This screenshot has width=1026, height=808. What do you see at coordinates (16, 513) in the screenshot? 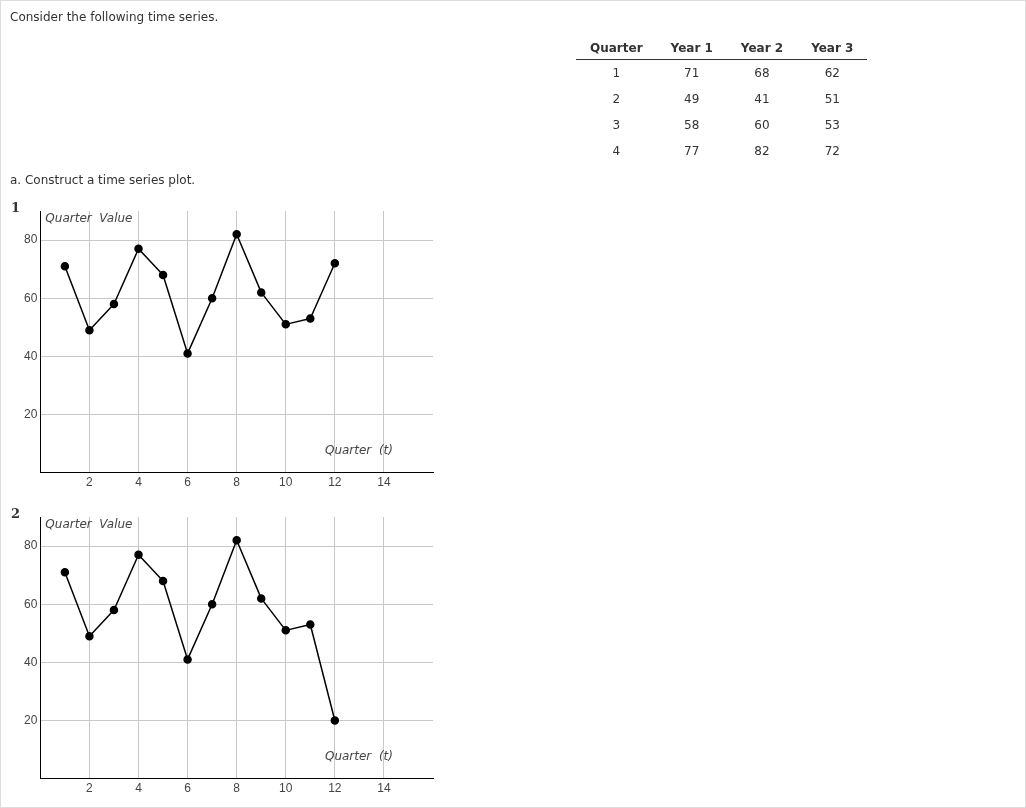
I see `chart-title: 2` at bounding box center [16, 513].